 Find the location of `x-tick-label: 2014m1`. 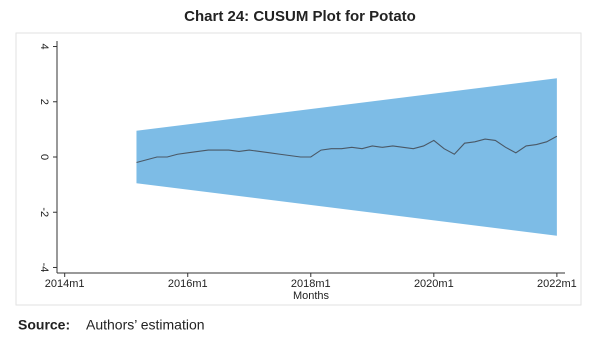

x-tick-label: 2014m1 is located at coordinates (65, 284).